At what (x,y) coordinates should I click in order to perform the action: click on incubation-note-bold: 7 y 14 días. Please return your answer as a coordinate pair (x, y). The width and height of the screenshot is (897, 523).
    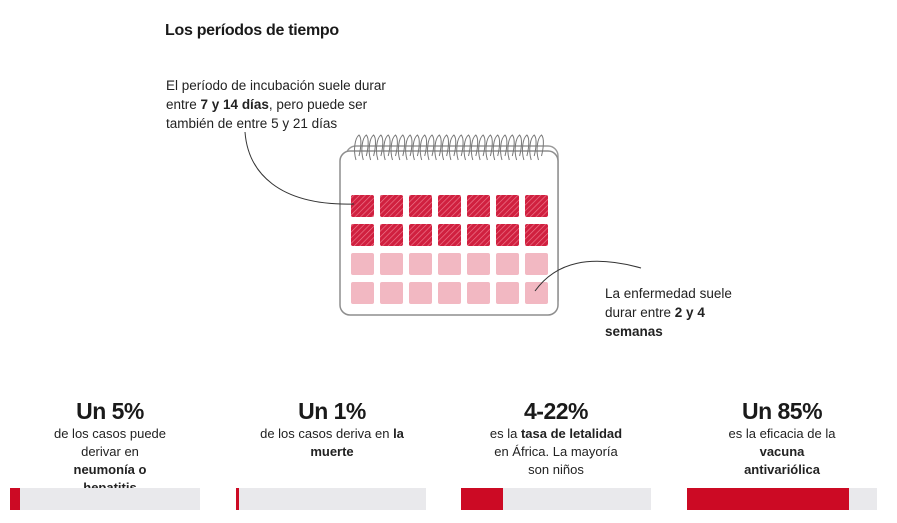
    Looking at the image, I should click on (234, 104).